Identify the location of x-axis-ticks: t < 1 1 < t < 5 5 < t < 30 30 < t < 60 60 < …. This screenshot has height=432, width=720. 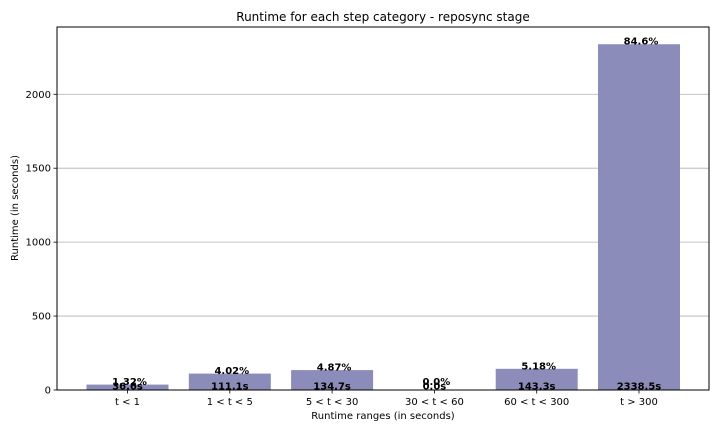
(386, 399).